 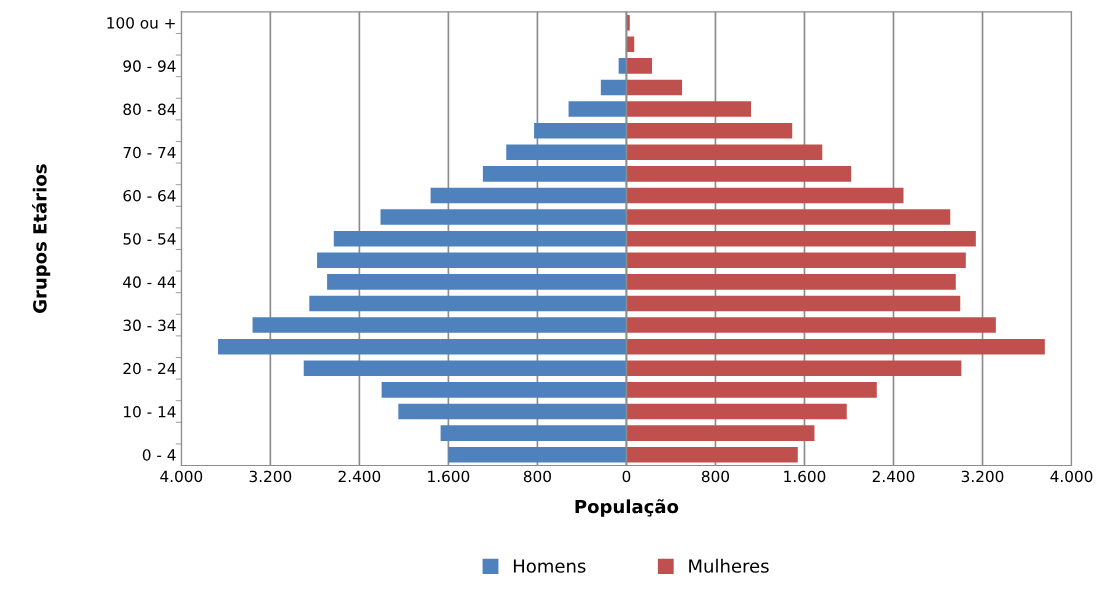 What do you see at coordinates (149, 282) in the screenshot?
I see `y-tick-label: 40 - 44` at bounding box center [149, 282].